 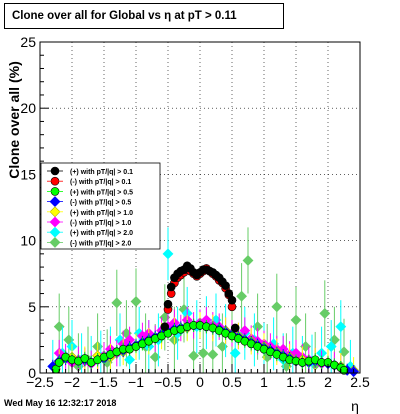 What do you see at coordinates (200, 382) in the screenshot?
I see `x-tick-label: 0` at bounding box center [200, 382].